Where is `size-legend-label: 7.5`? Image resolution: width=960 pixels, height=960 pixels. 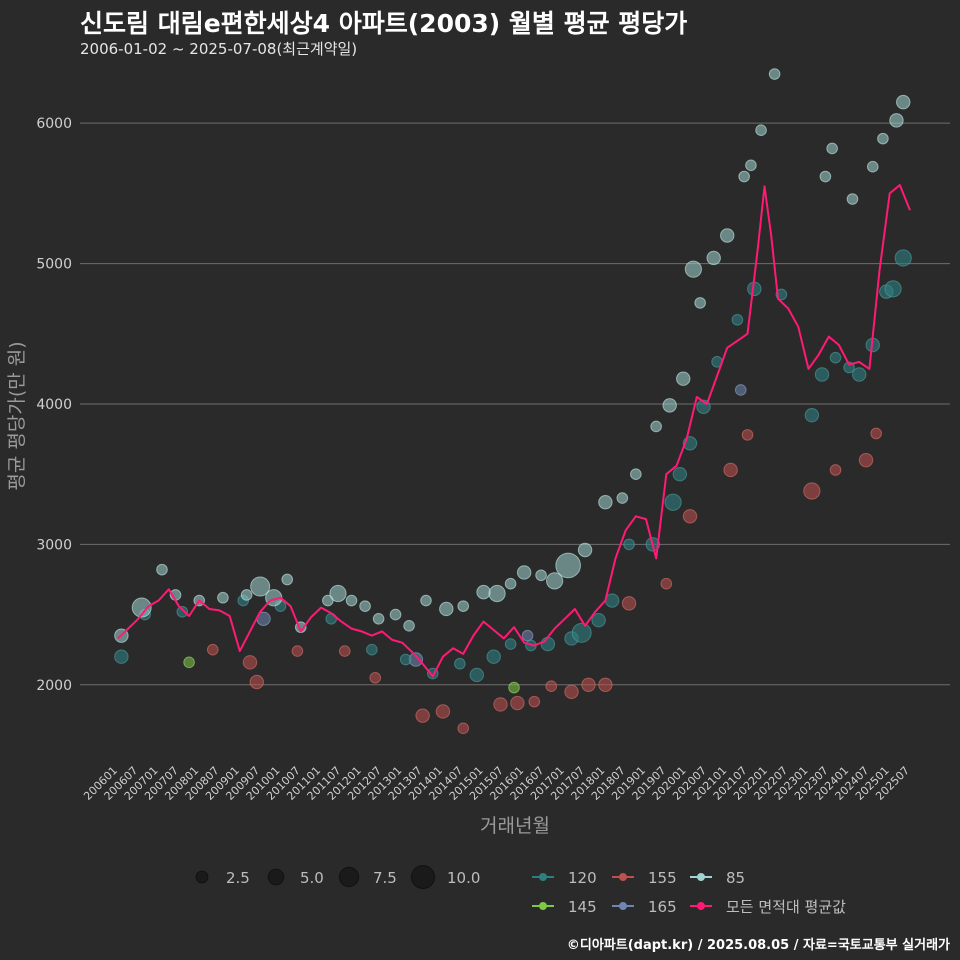
size-legend-label: 7.5 is located at coordinates (385, 878).